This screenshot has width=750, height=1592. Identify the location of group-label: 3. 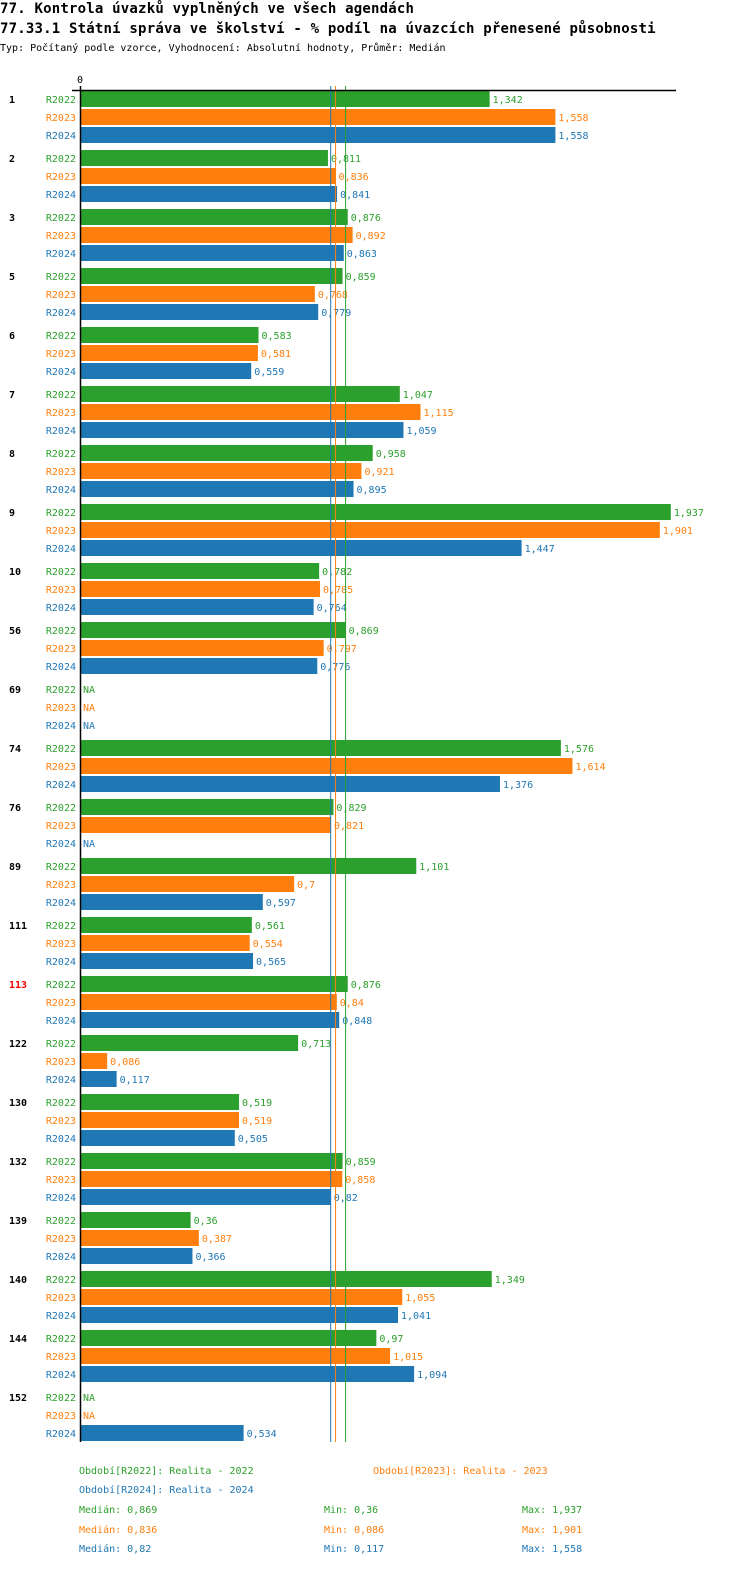
(12, 218).